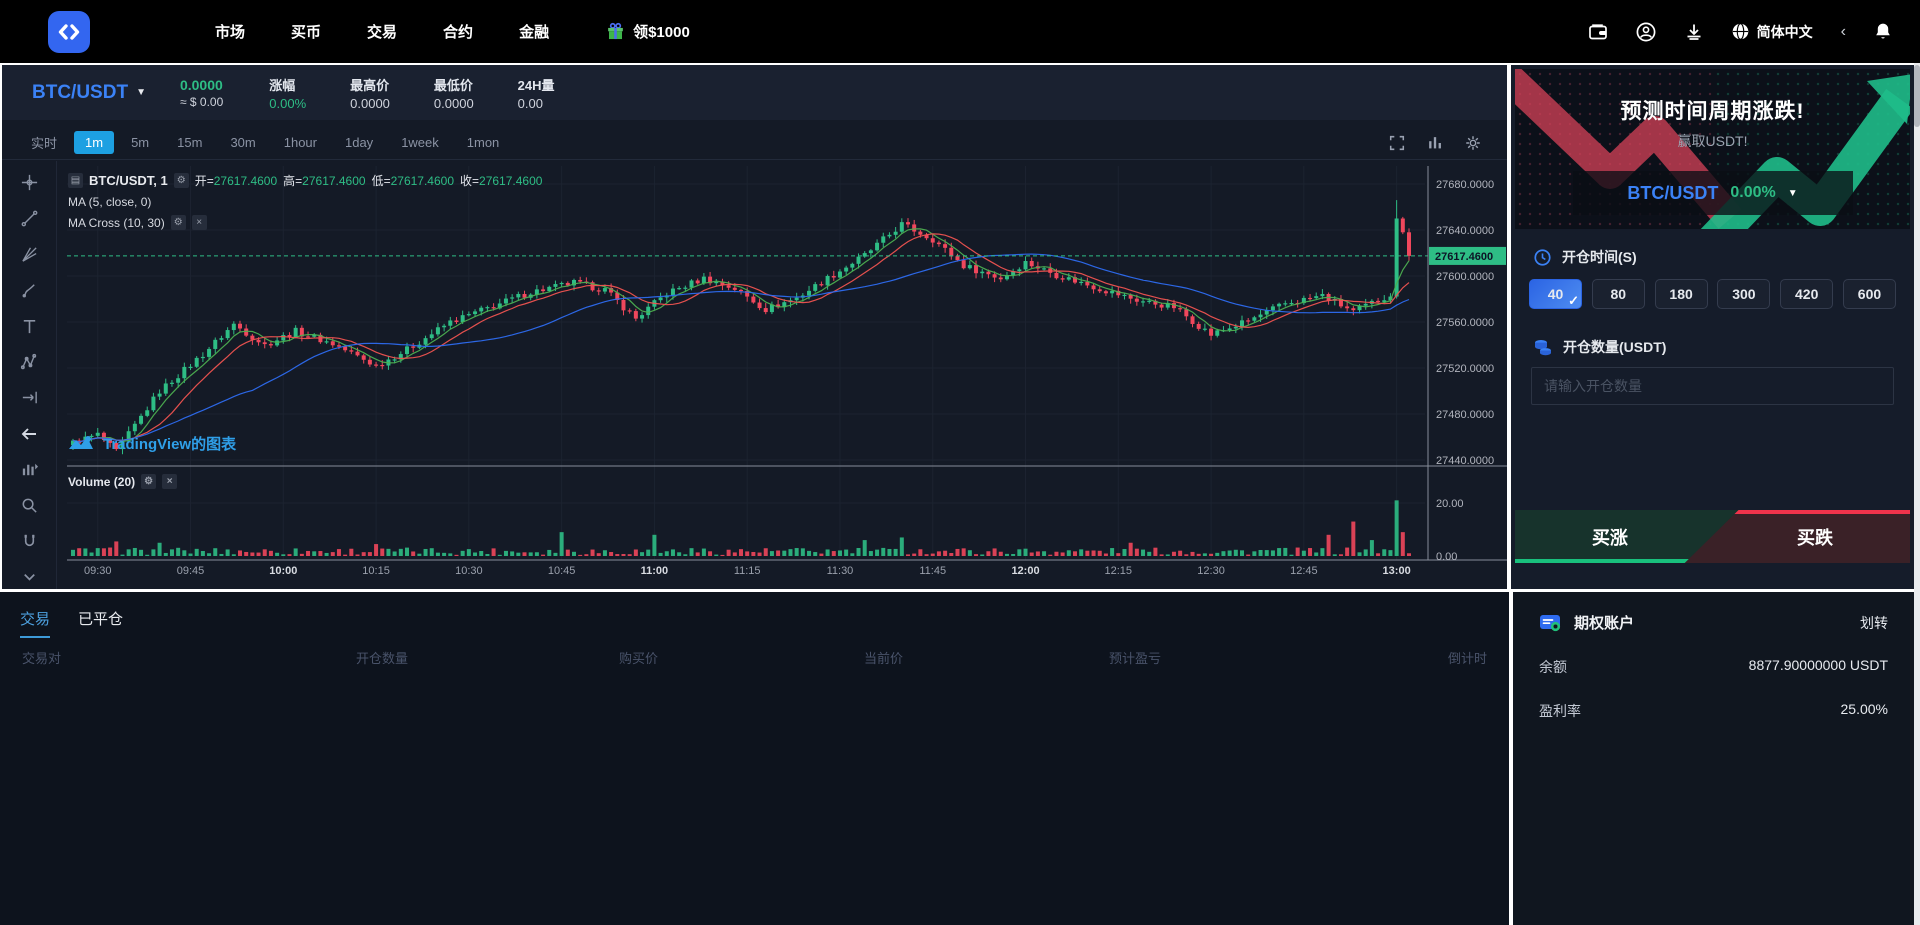 The height and width of the screenshot is (925, 1920). What do you see at coordinates (29, 398) in the screenshot?
I see `forecast-tool-icon` at bounding box center [29, 398].